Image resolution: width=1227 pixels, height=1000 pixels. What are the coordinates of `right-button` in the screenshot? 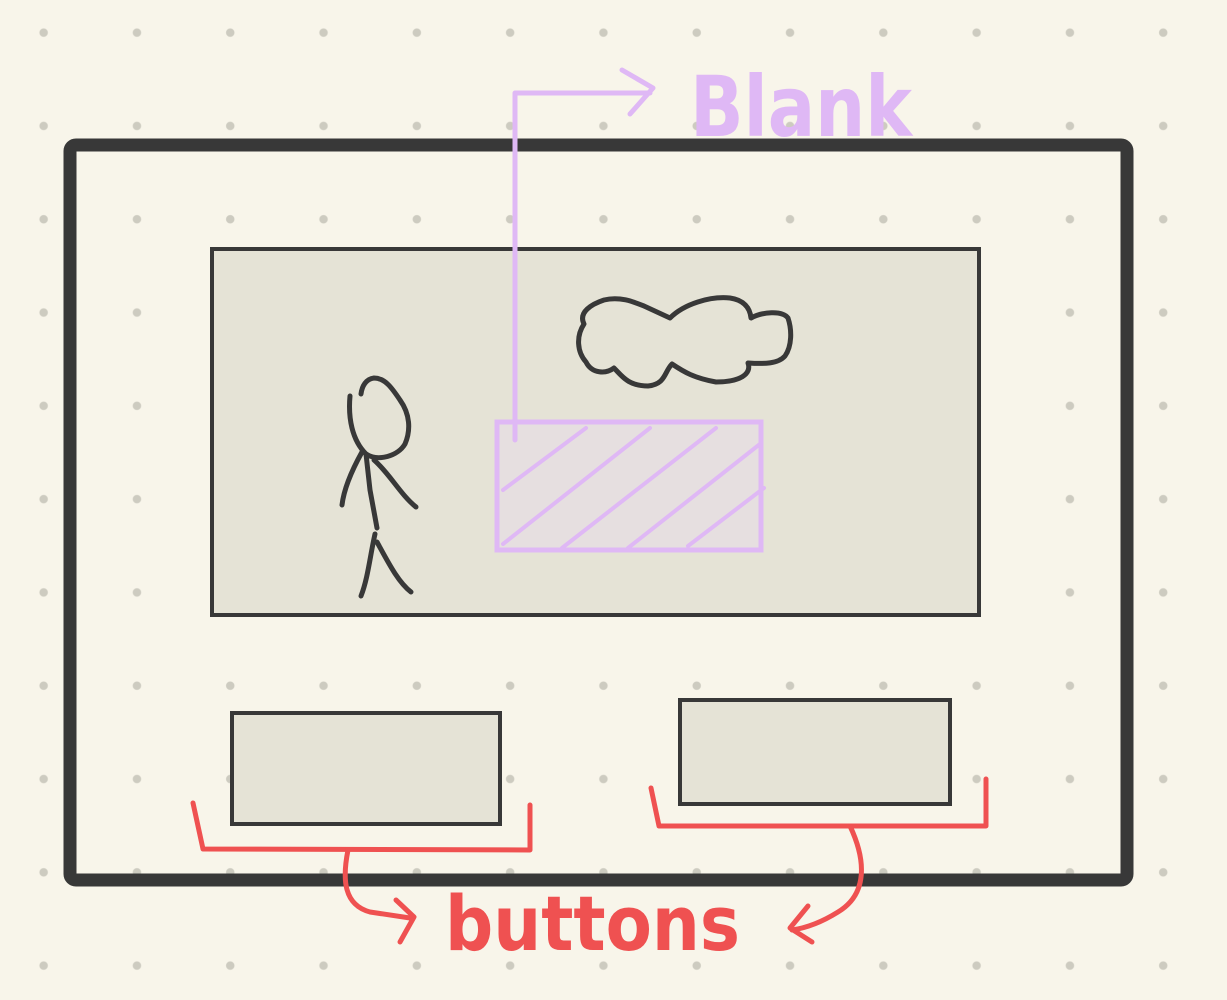 It's located at (815, 752).